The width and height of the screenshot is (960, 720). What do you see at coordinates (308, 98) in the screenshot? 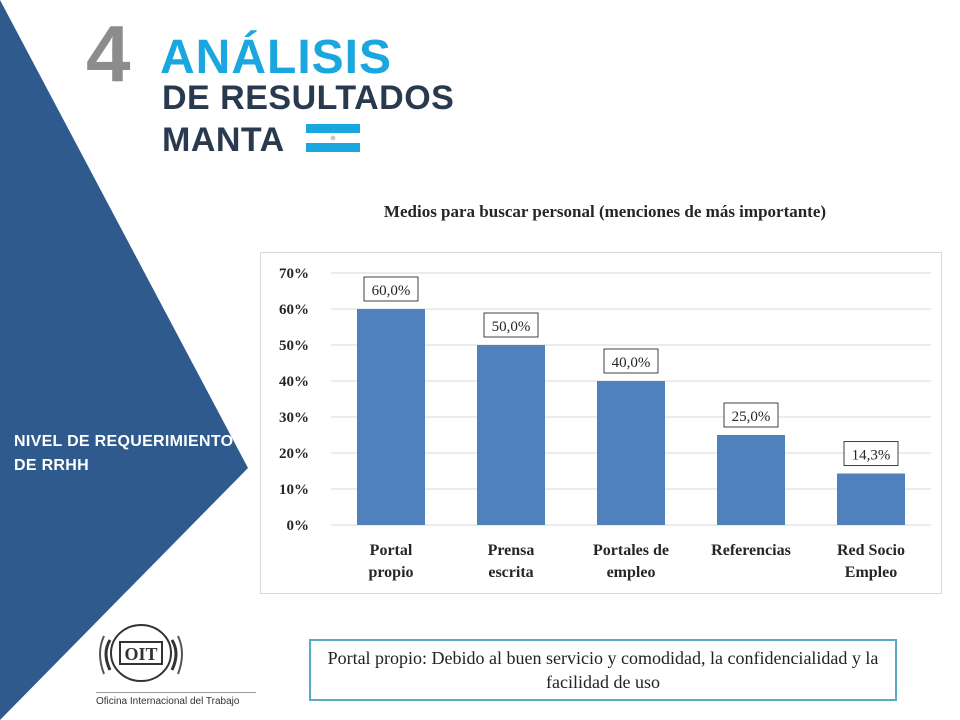
I see `page-subtitle: DE RESULTADOS` at bounding box center [308, 98].